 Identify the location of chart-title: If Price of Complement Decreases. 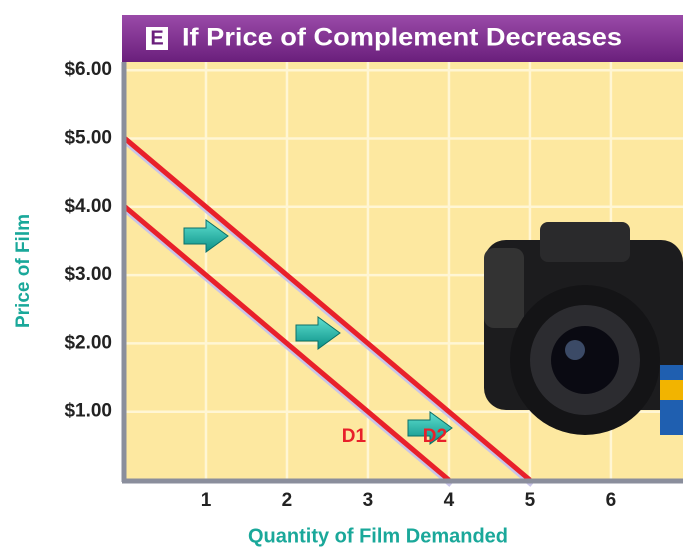
(402, 38).